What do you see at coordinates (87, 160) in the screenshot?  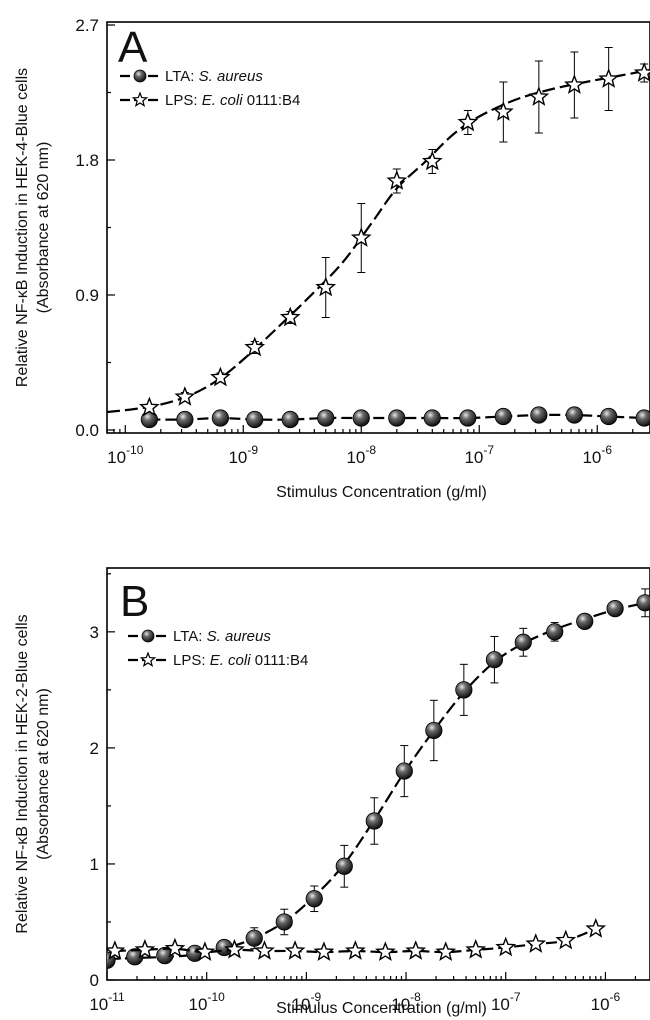 I see `y-tick-label: 1.8` at bounding box center [87, 160].